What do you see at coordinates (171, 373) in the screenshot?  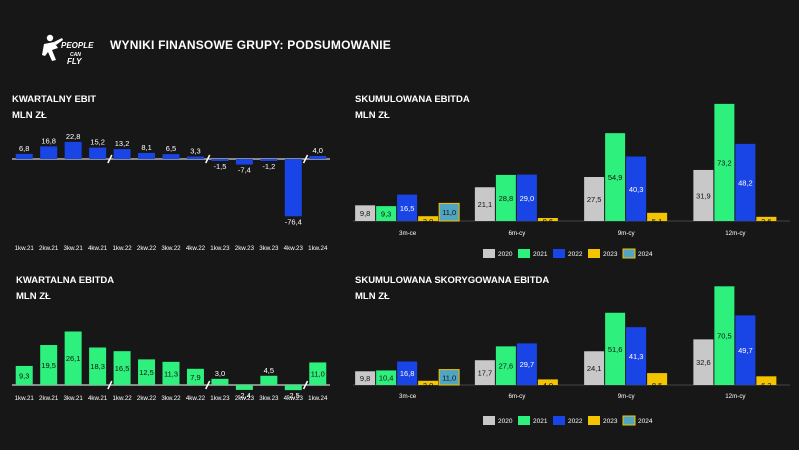 I see `ebitda-bar-3kw.22` at bounding box center [171, 373].